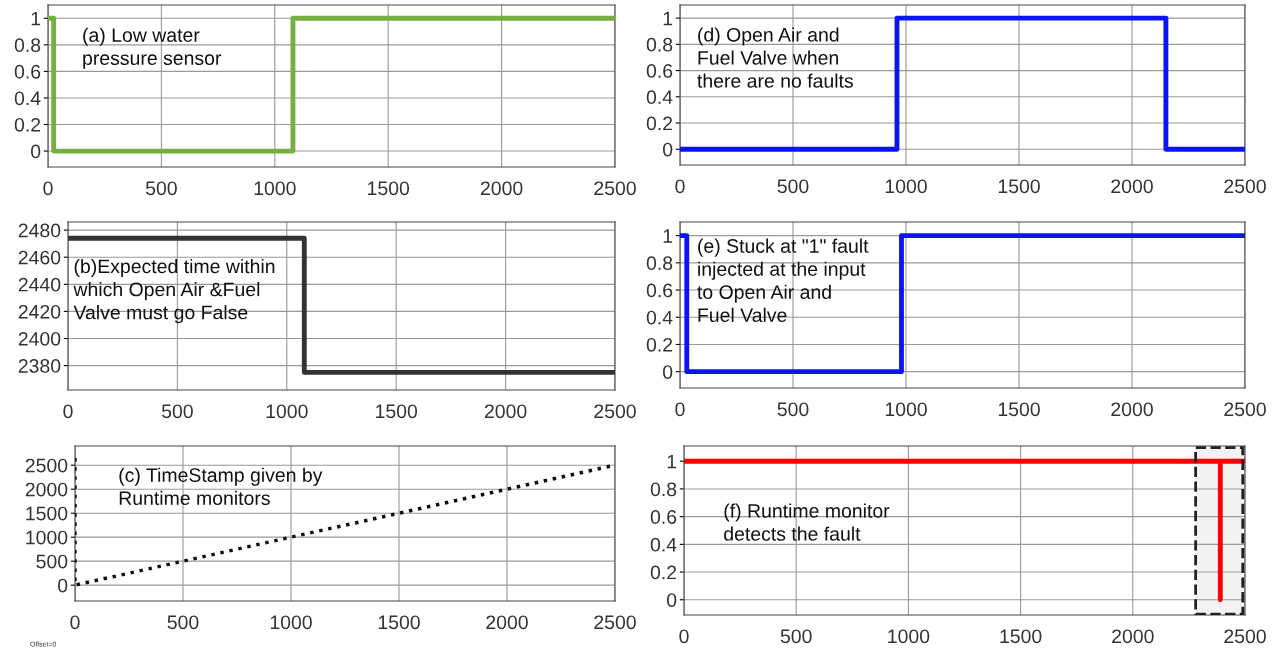 The image size is (1286, 656). What do you see at coordinates (46, 489) in the screenshot?
I see `y-tick-label: 2000` at bounding box center [46, 489].